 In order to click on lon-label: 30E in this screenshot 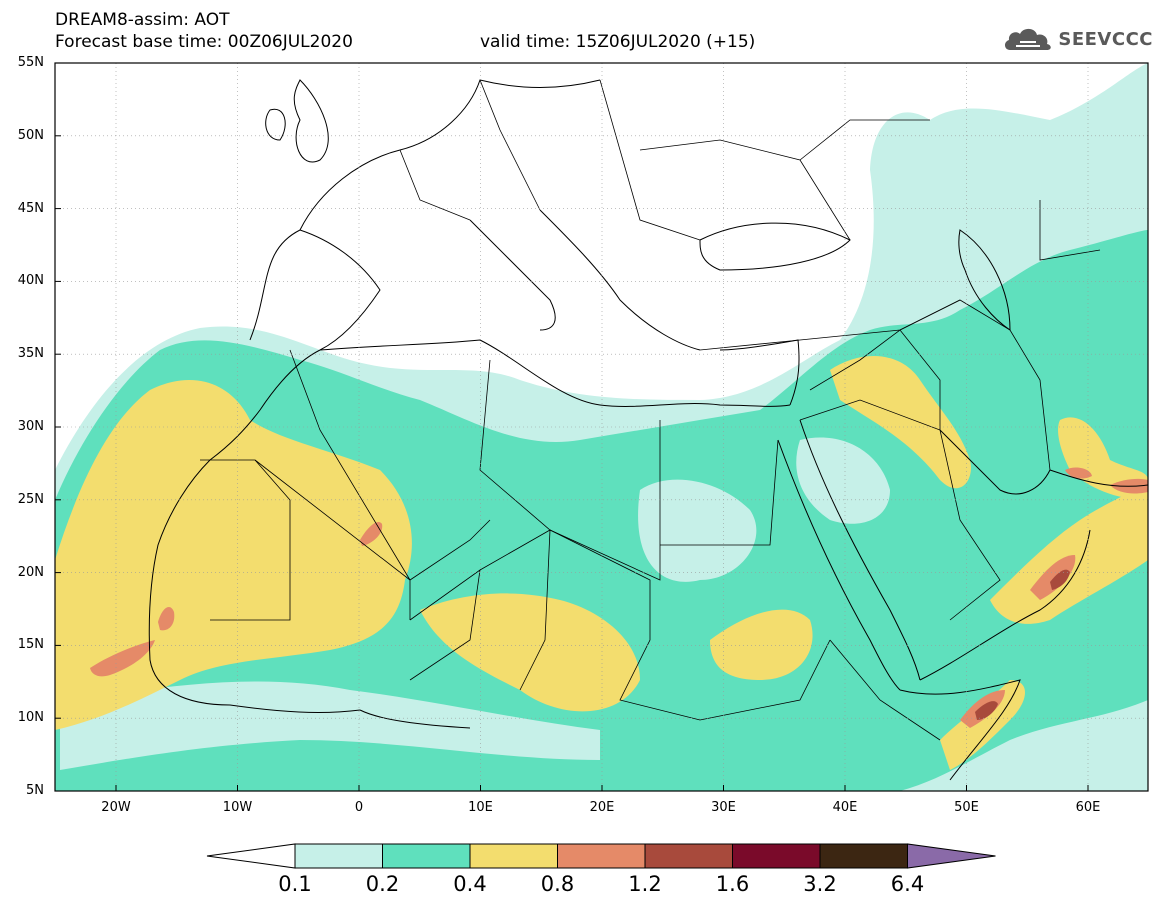, I will do `click(723, 807)`.